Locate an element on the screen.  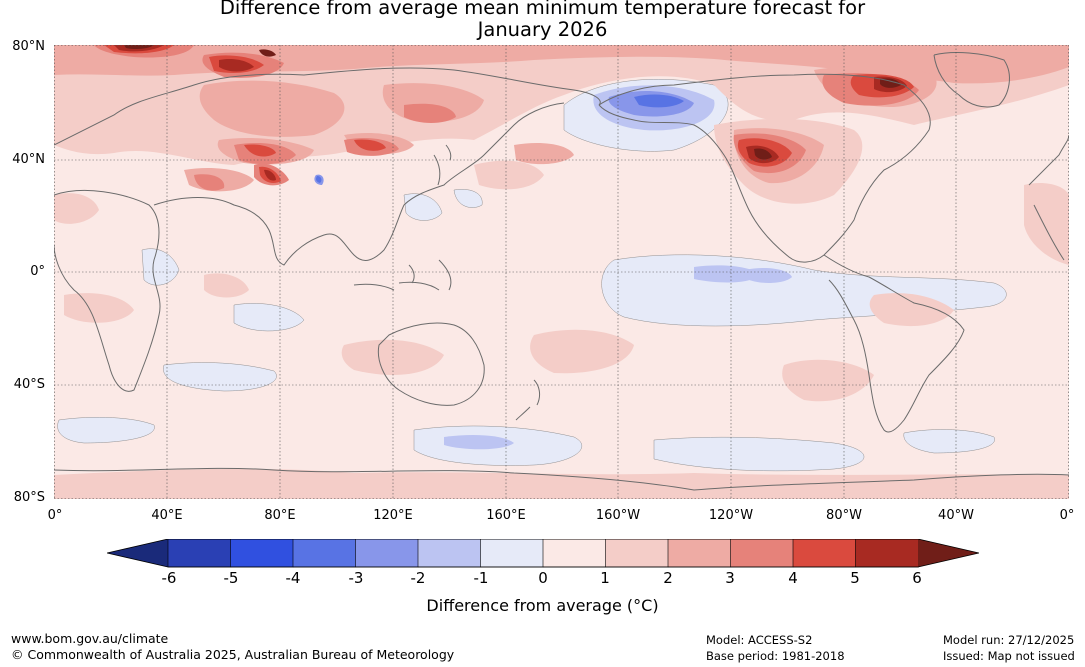
lon-label-120e: 120°E is located at coordinates (393, 515).